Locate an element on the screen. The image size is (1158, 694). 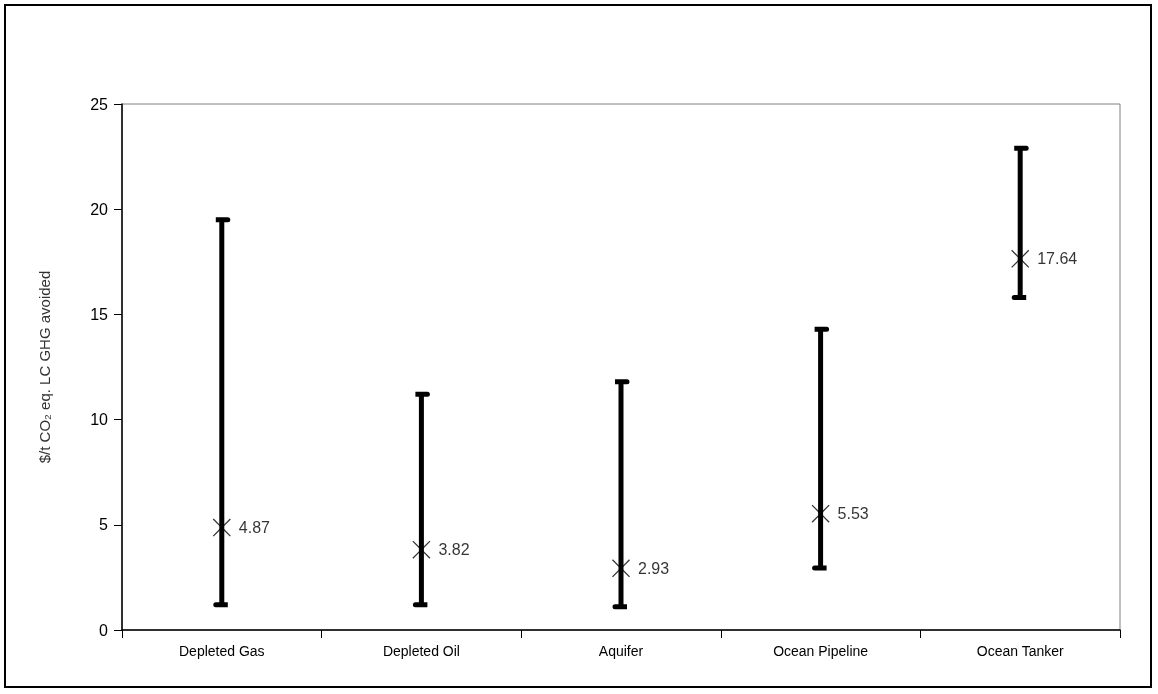
data-label: 17.64 is located at coordinates (1057, 259).